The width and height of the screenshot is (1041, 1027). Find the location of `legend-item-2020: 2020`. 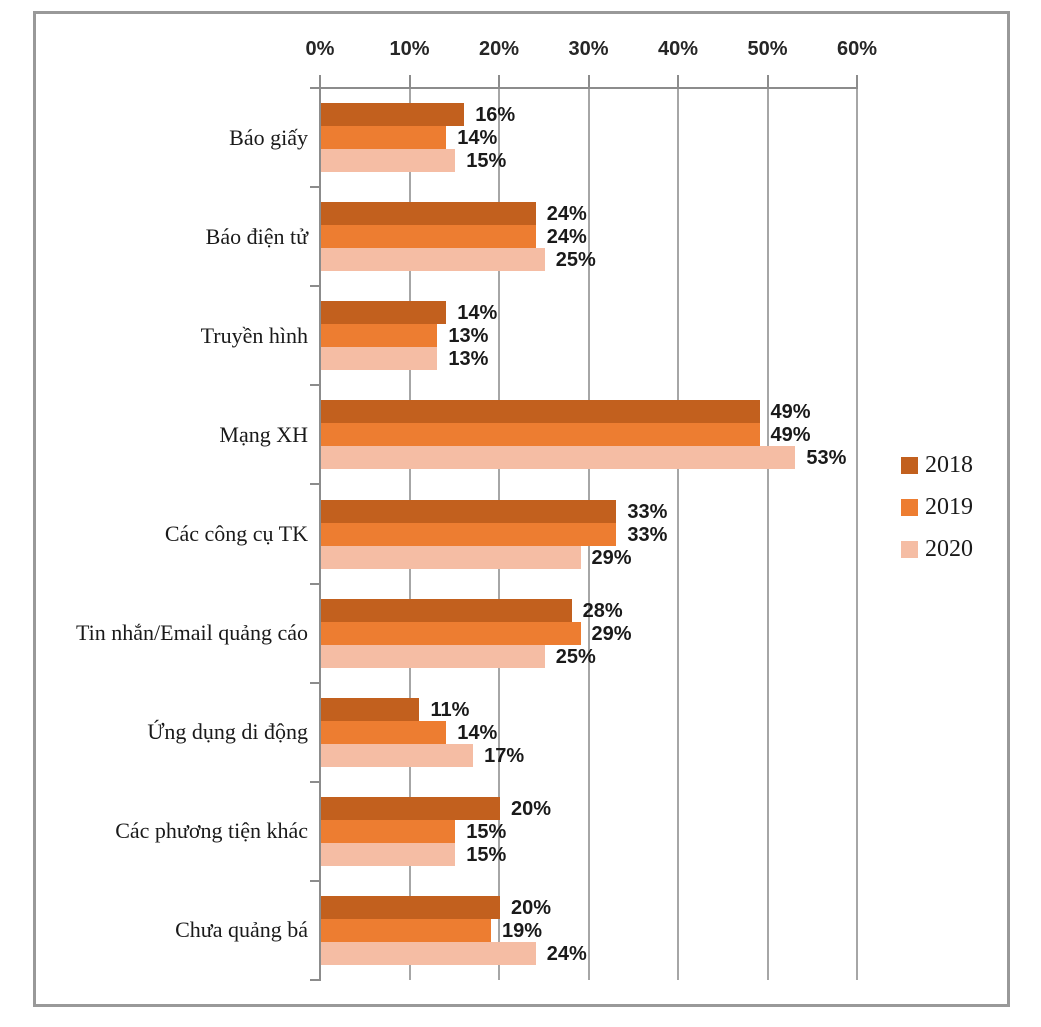

legend-item-2020: 2020 is located at coordinates (937, 549).